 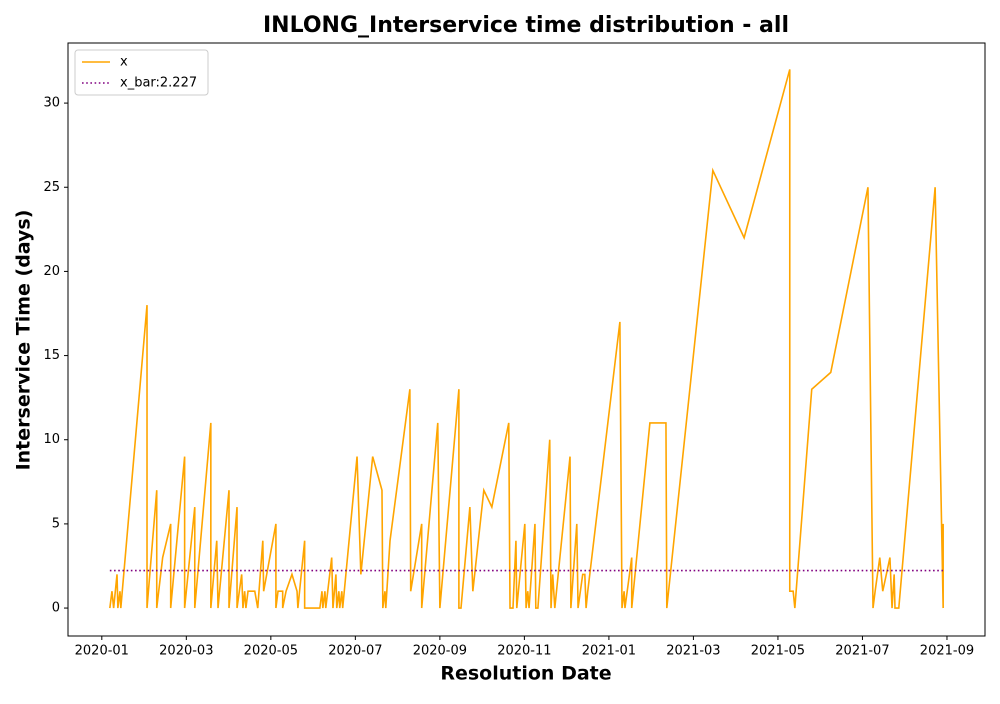 I want to click on y-tick-label: 25, so click(x=51, y=187).